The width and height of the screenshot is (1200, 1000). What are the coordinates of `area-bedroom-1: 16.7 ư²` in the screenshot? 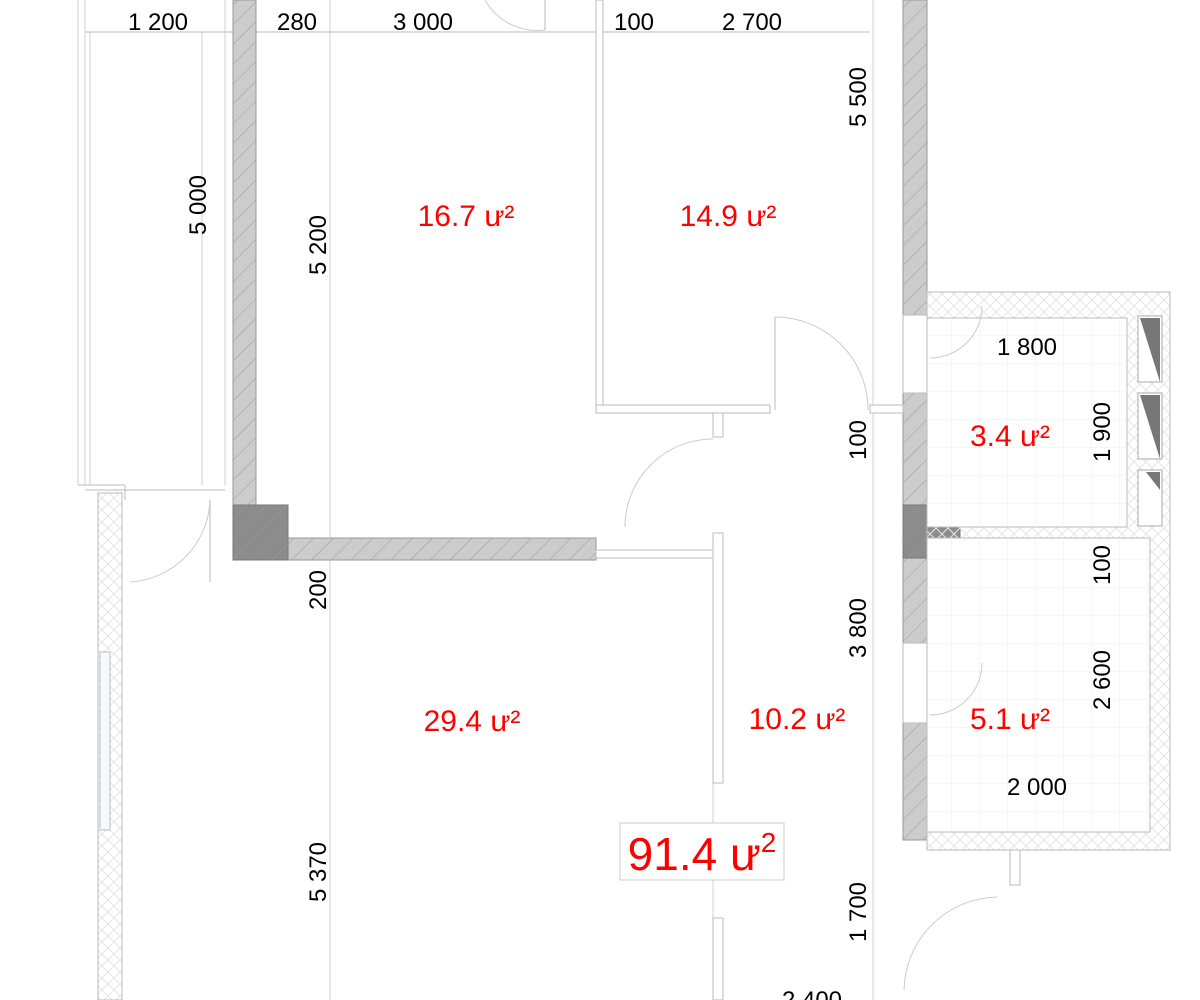 It's located at (466, 216).